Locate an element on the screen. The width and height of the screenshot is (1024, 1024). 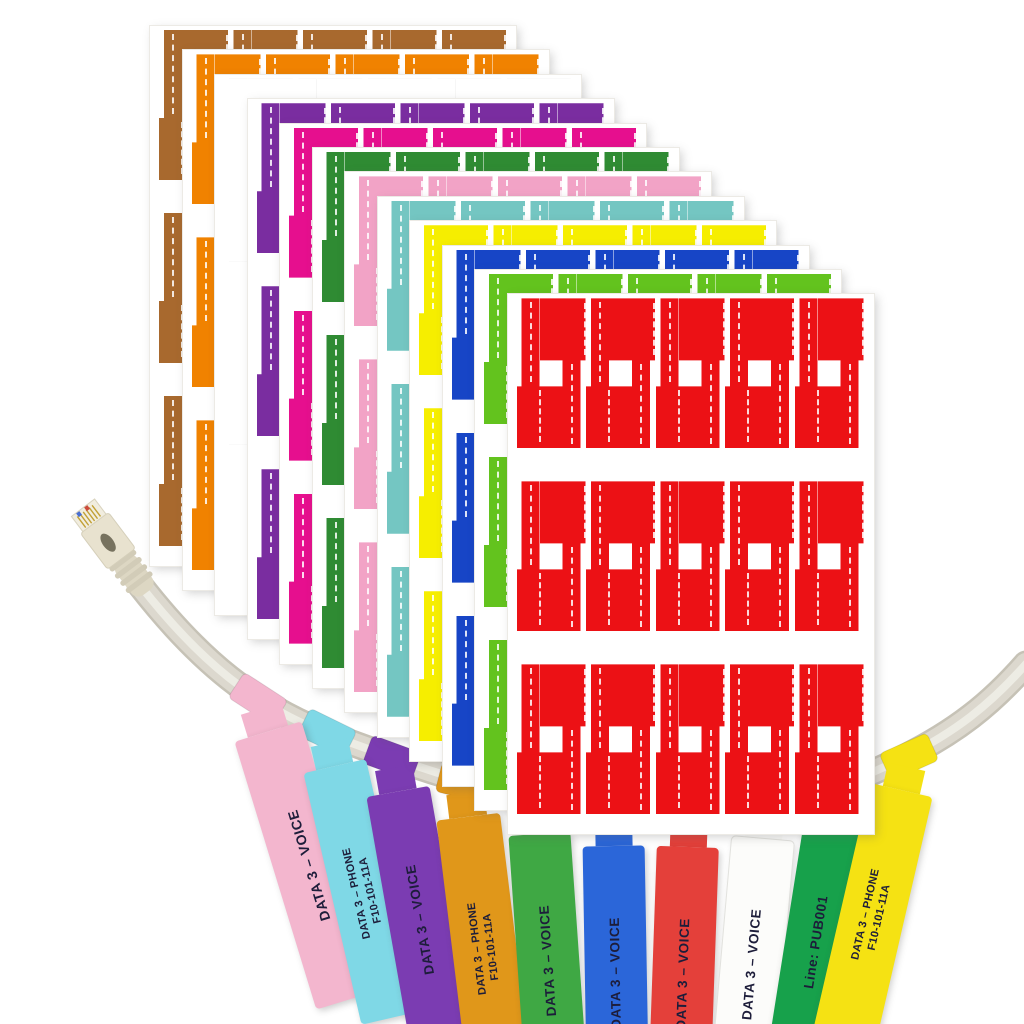
connector-clear-tip is located at coordinates (88, 515).